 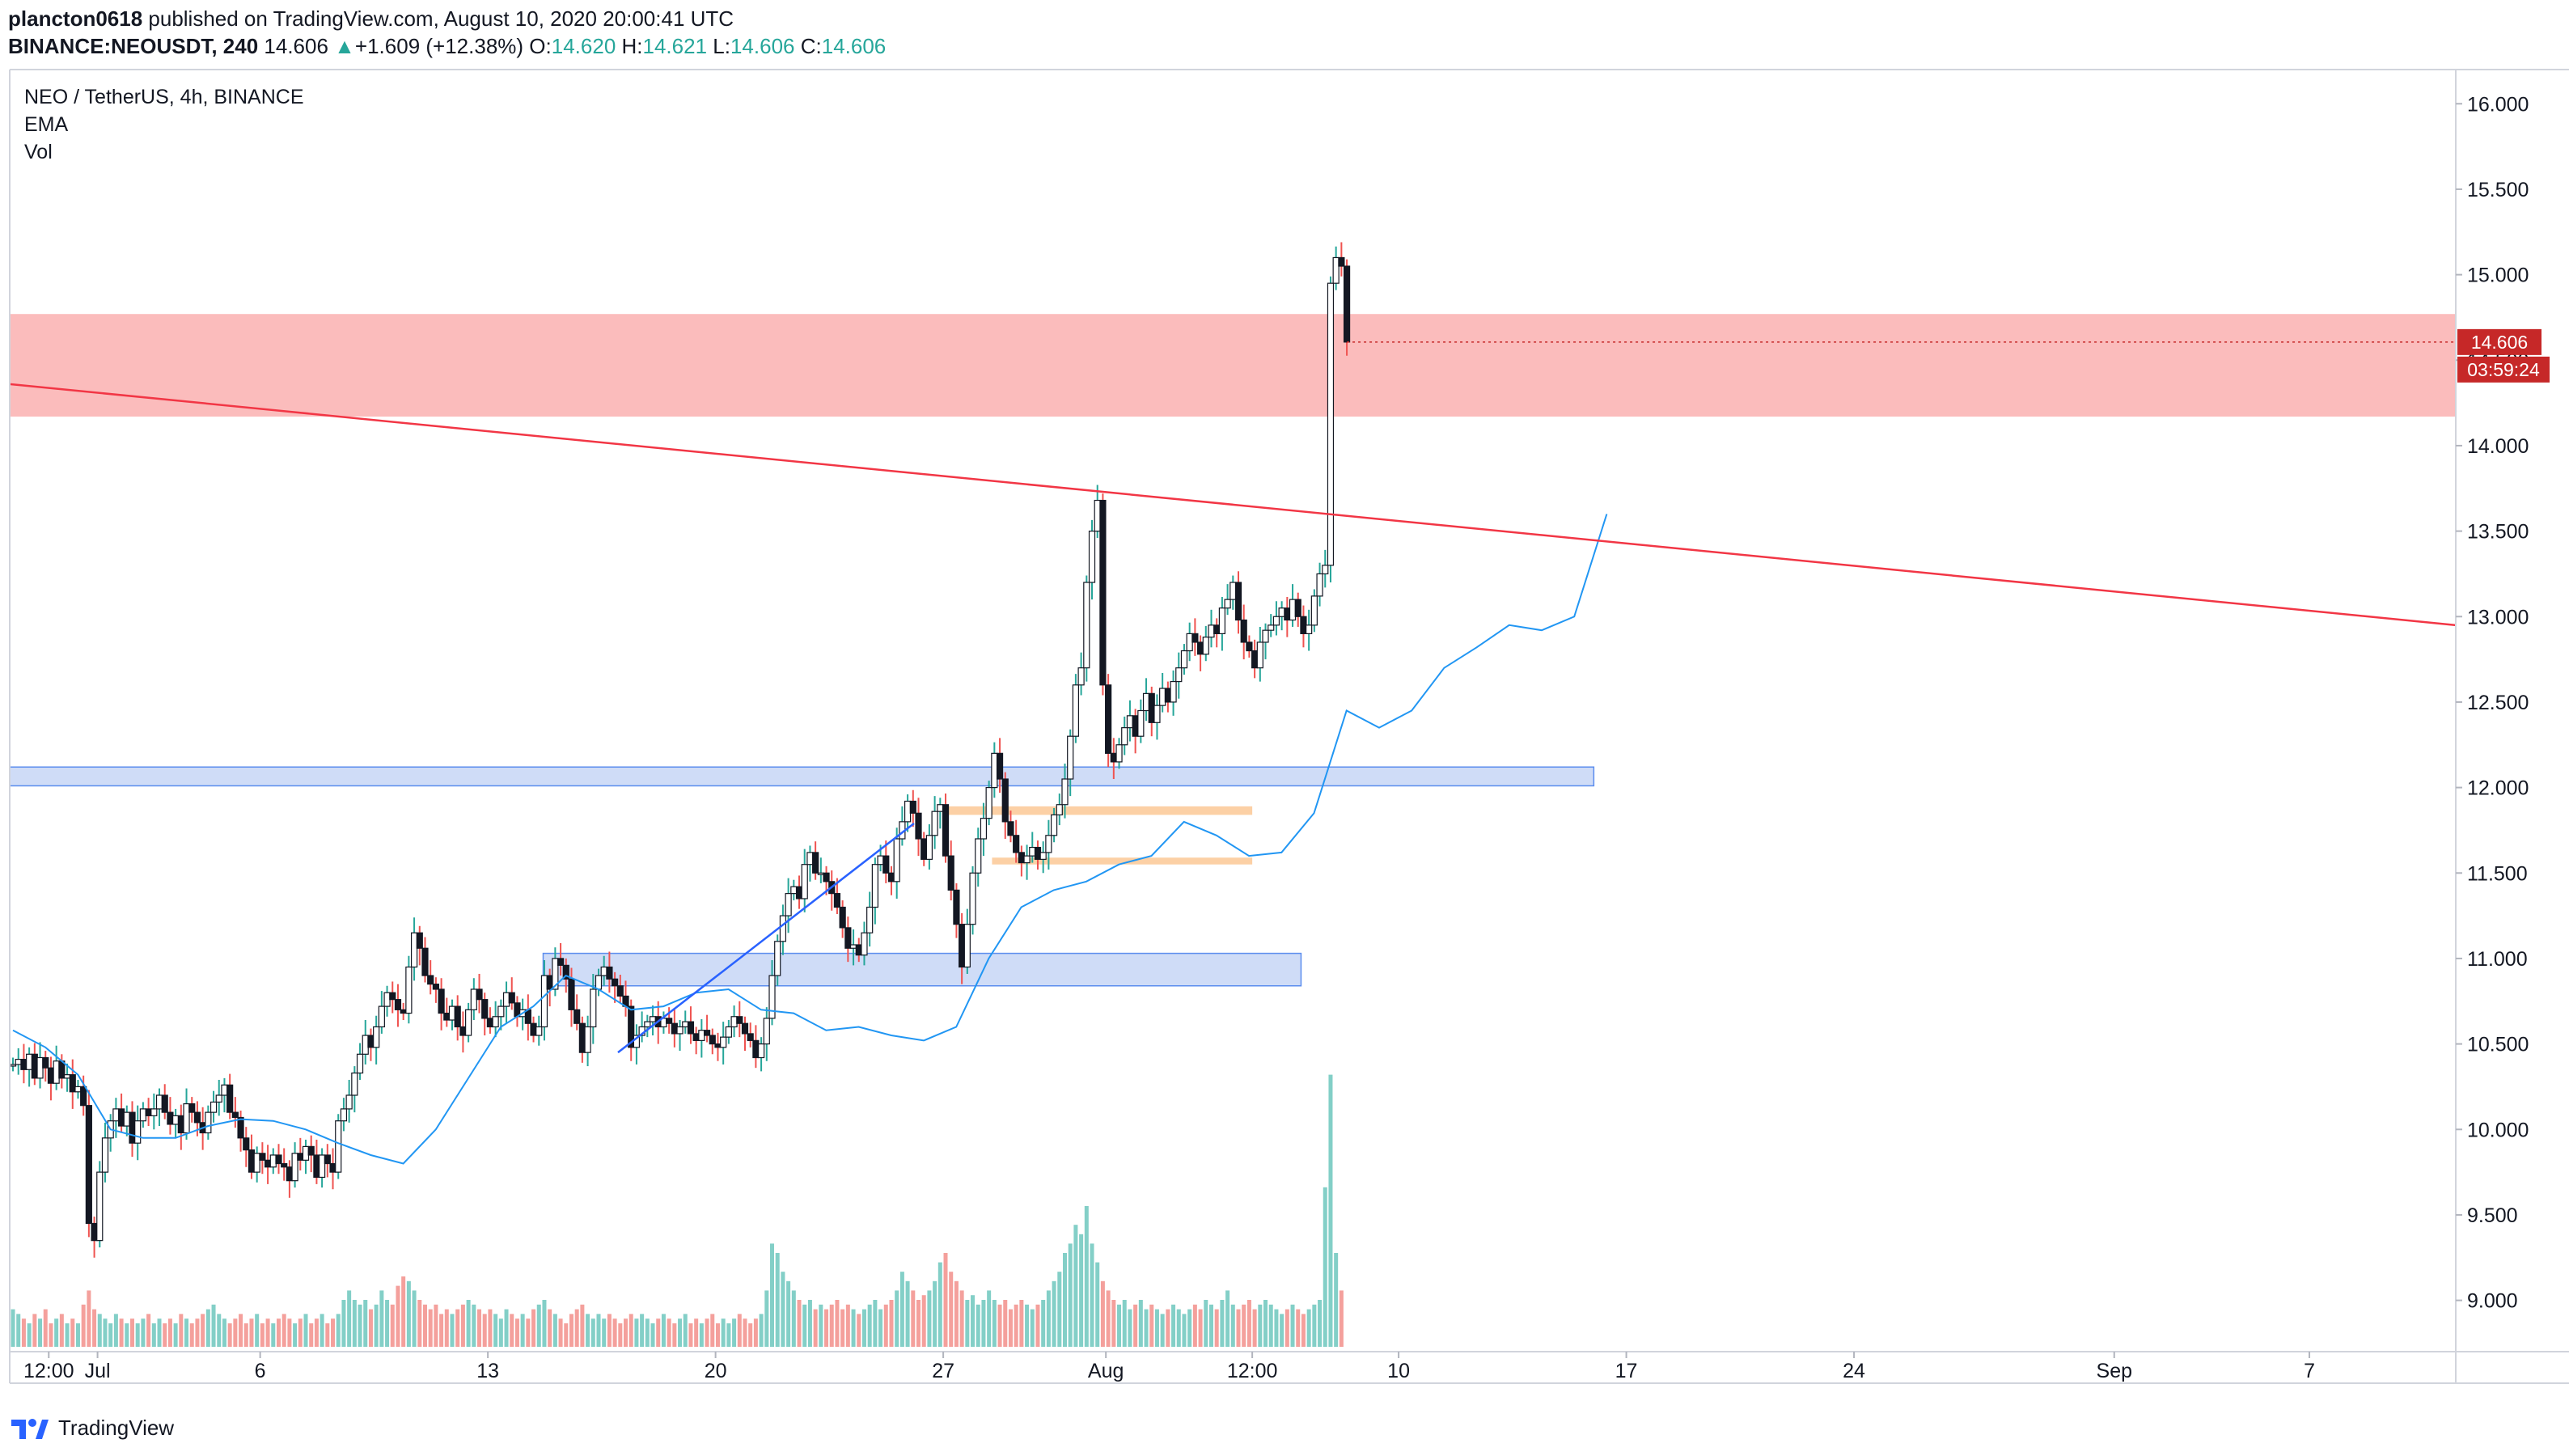 What do you see at coordinates (260, 1371) in the screenshot?
I see `time-tick-label: 6` at bounding box center [260, 1371].